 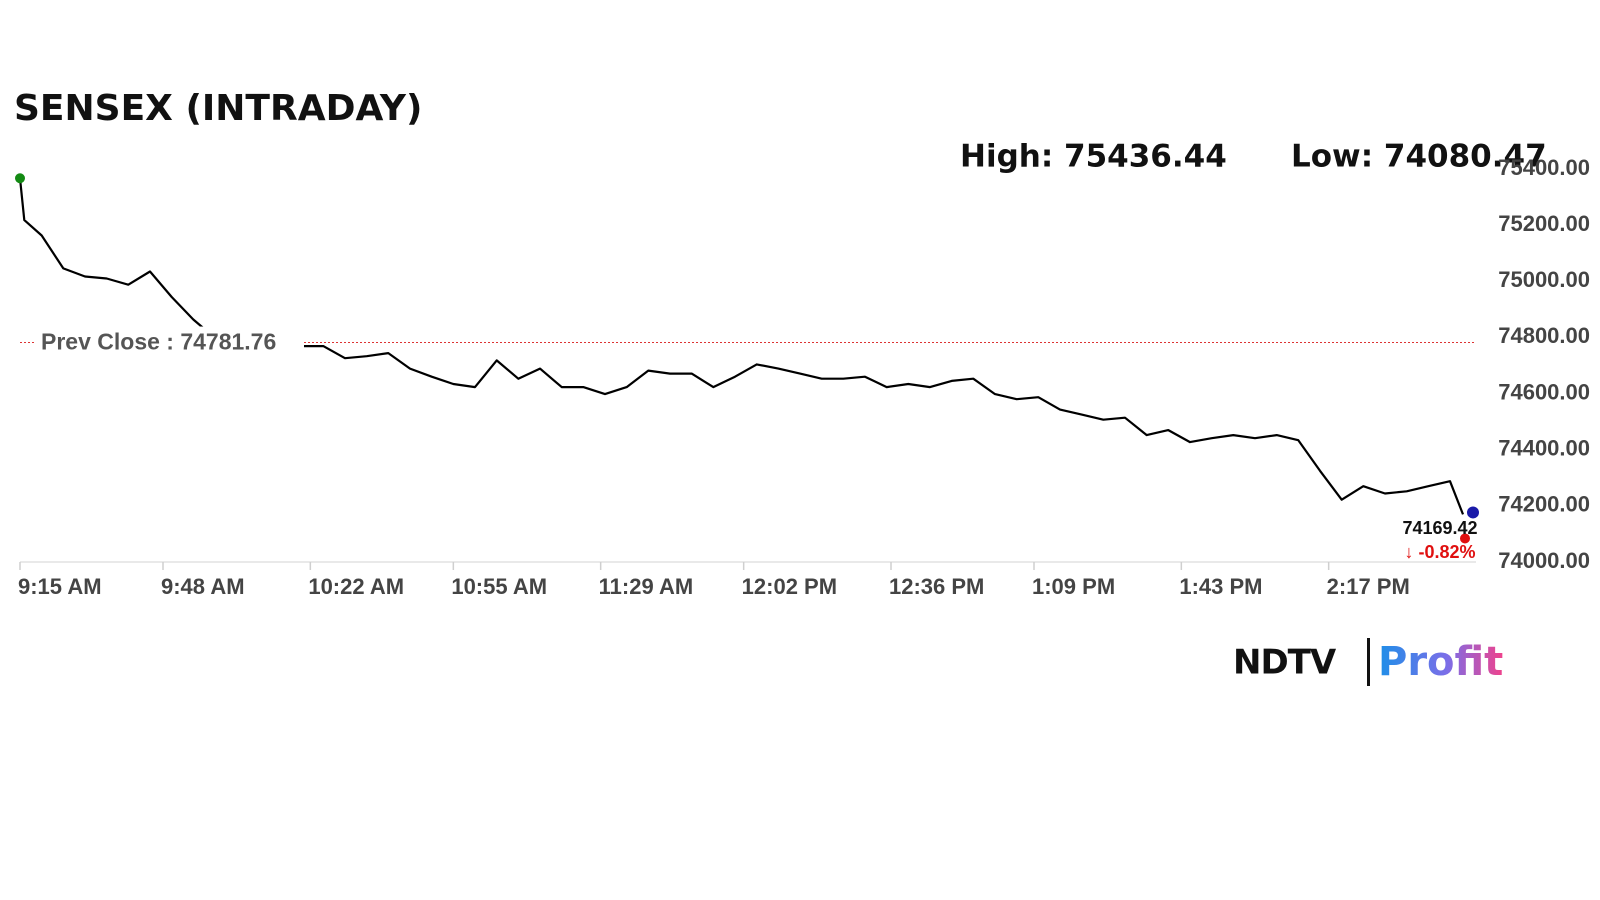 I want to click on logo-product: Profit, so click(x=1440, y=662).